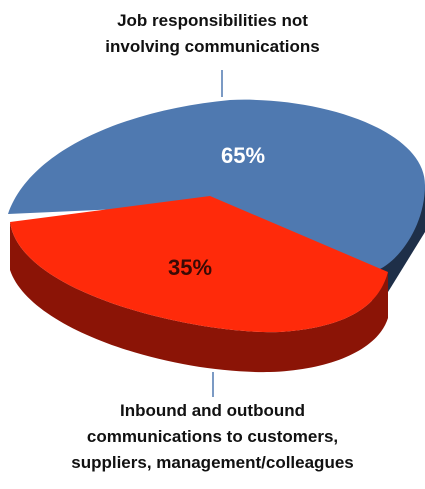  Describe the element at coordinates (212, 410) in the screenshot. I see `bottom-label-line-1: Inbound and outbound` at that location.